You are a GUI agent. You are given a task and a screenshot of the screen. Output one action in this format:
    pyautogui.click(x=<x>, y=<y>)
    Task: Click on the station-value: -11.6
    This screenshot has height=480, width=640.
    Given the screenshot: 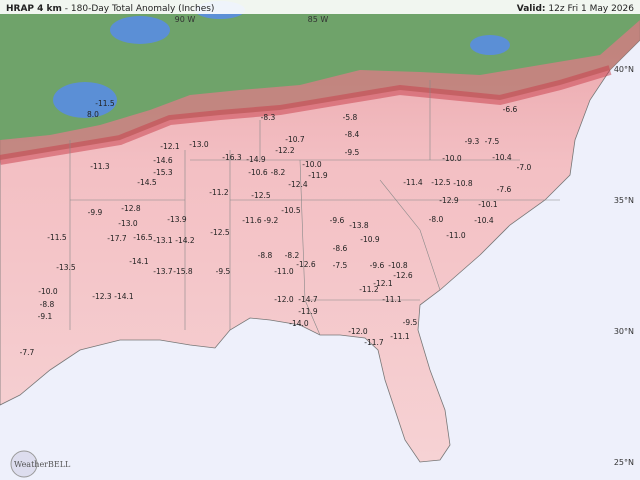 What is the action you would take?
    pyautogui.click(x=252, y=220)
    